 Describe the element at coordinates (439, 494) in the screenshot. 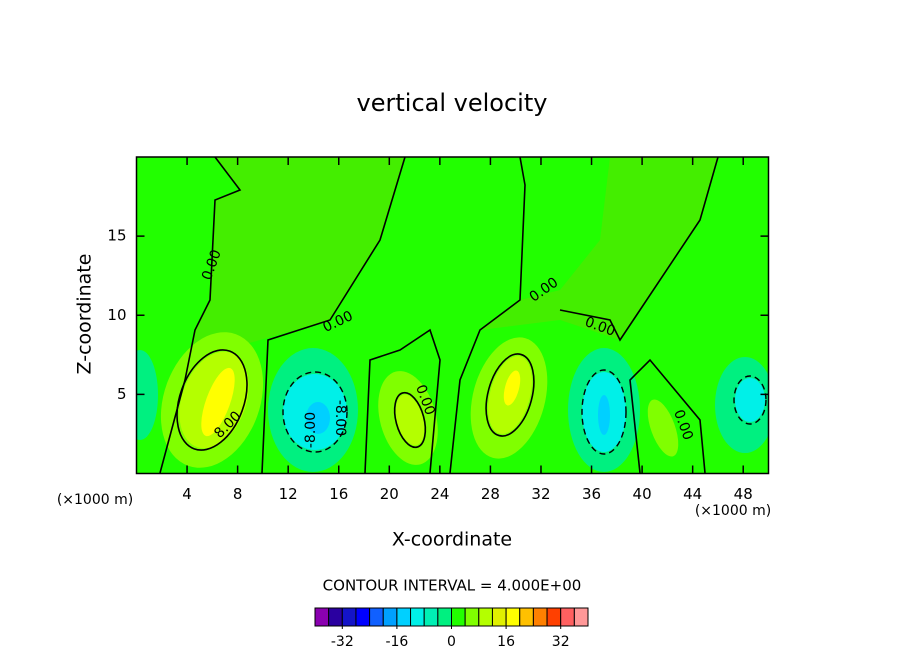

I see `x-tick-label: 24` at that location.